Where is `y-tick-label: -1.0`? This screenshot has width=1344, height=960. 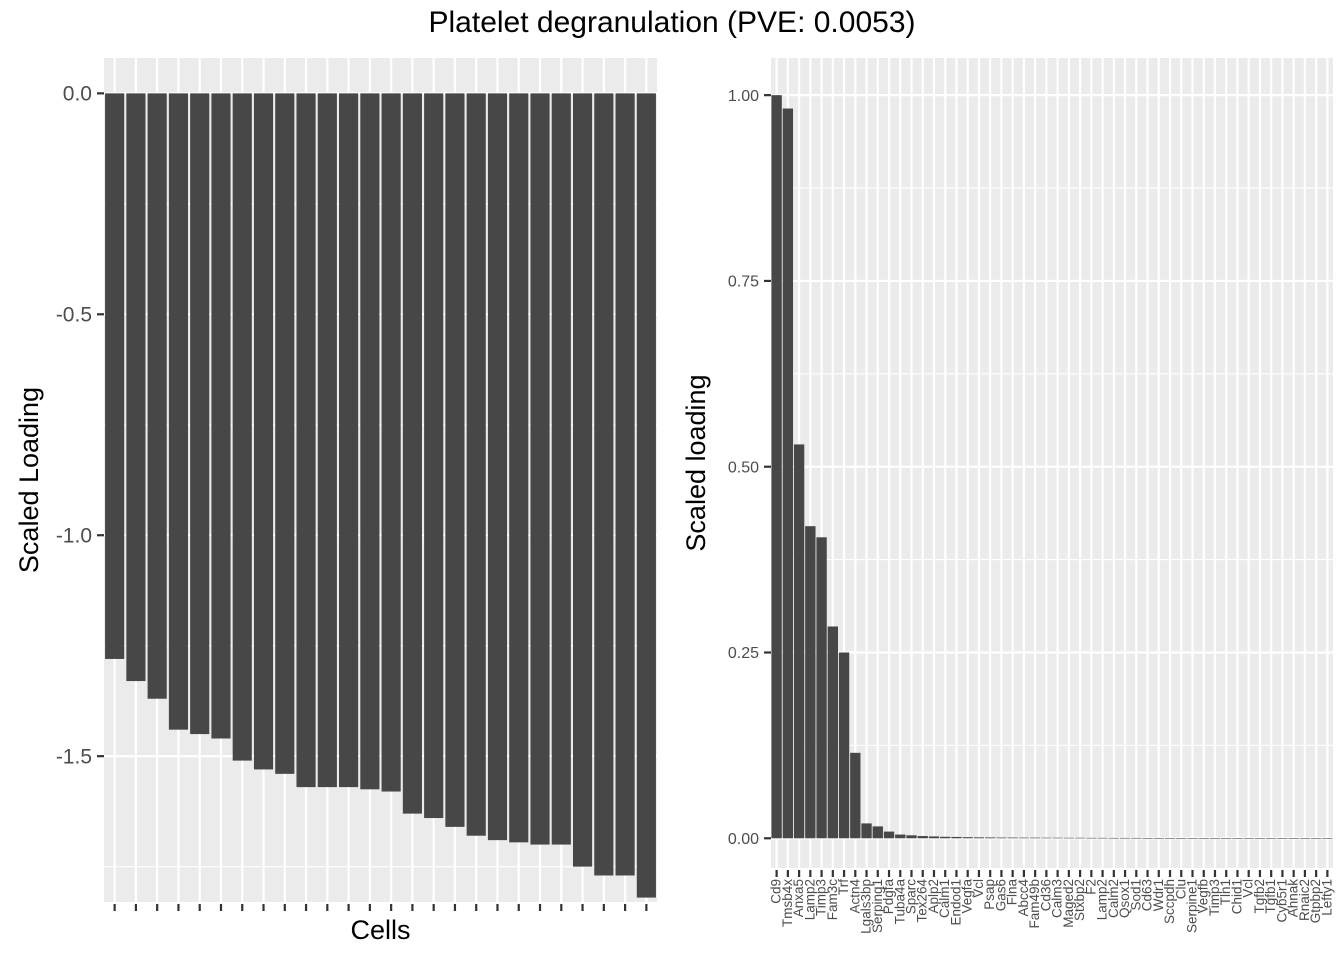 y-tick-label: -1.0 is located at coordinates (74, 536).